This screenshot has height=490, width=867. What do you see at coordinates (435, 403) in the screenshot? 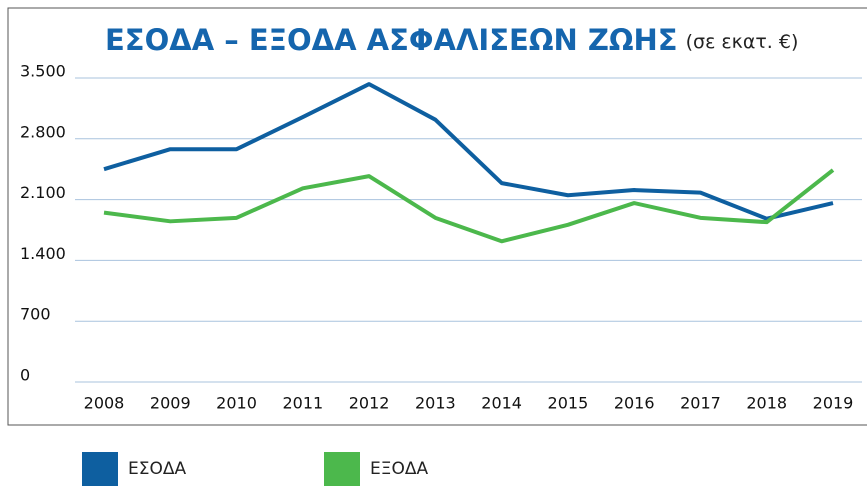
I see `x-tick-label: 2013` at bounding box center [435, 403].